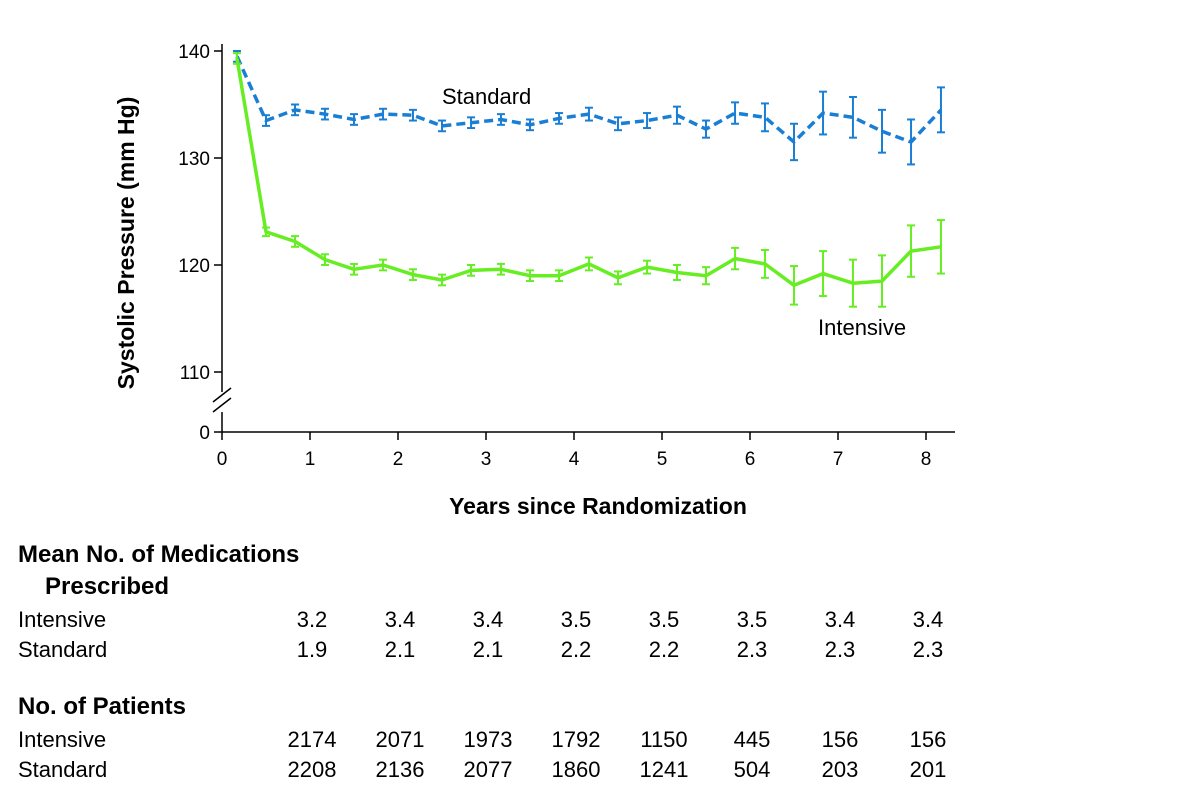  I want to click on patients-cell: 1241, so click(664, 769).